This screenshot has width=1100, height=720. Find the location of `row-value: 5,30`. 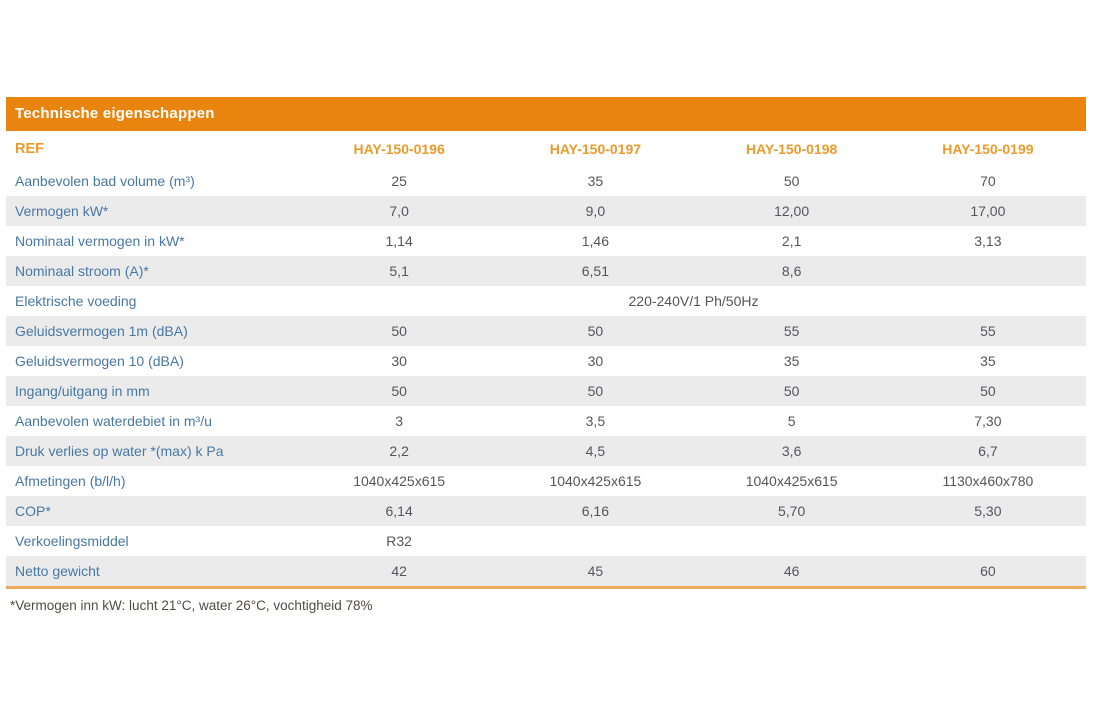

row-value: 5,30 is located at coordinates (988, 511).